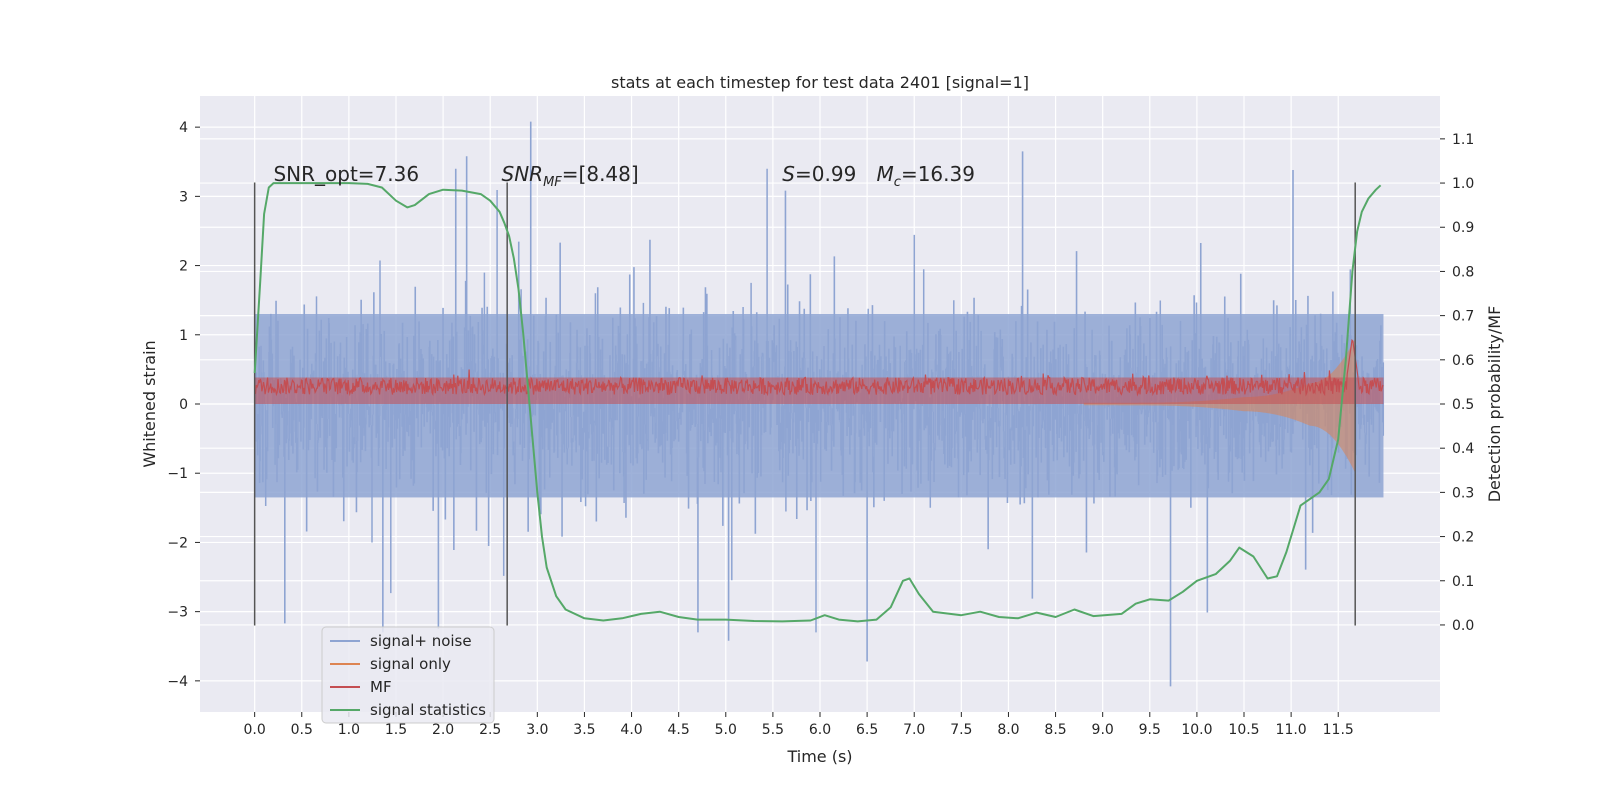  I want to click on x-tick-label: 7.5, so click(961, 730).